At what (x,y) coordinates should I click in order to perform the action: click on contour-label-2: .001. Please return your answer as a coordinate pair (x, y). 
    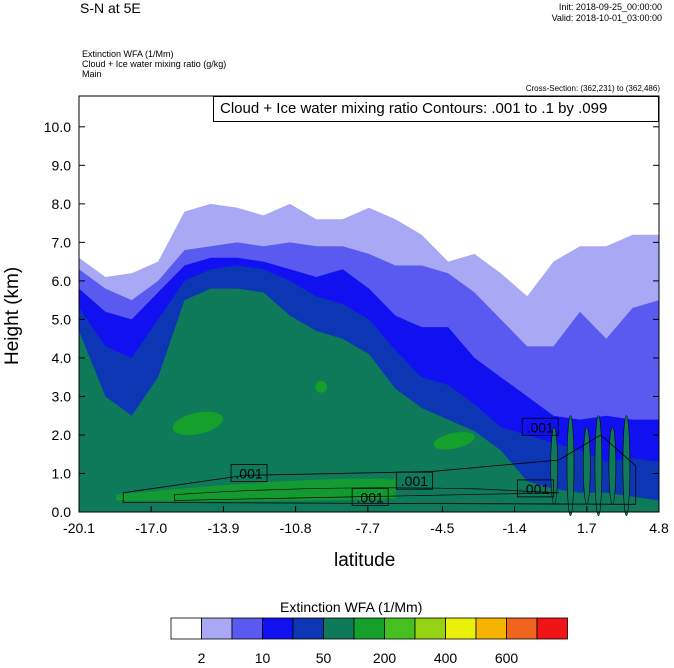
    Looking at the image, I should click on (414, 480).